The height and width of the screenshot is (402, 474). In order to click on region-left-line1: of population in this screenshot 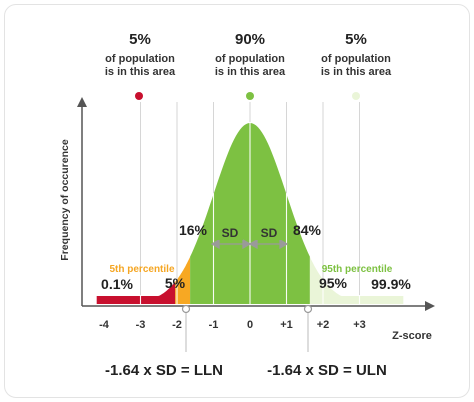, I will do `click(140, 59)`.